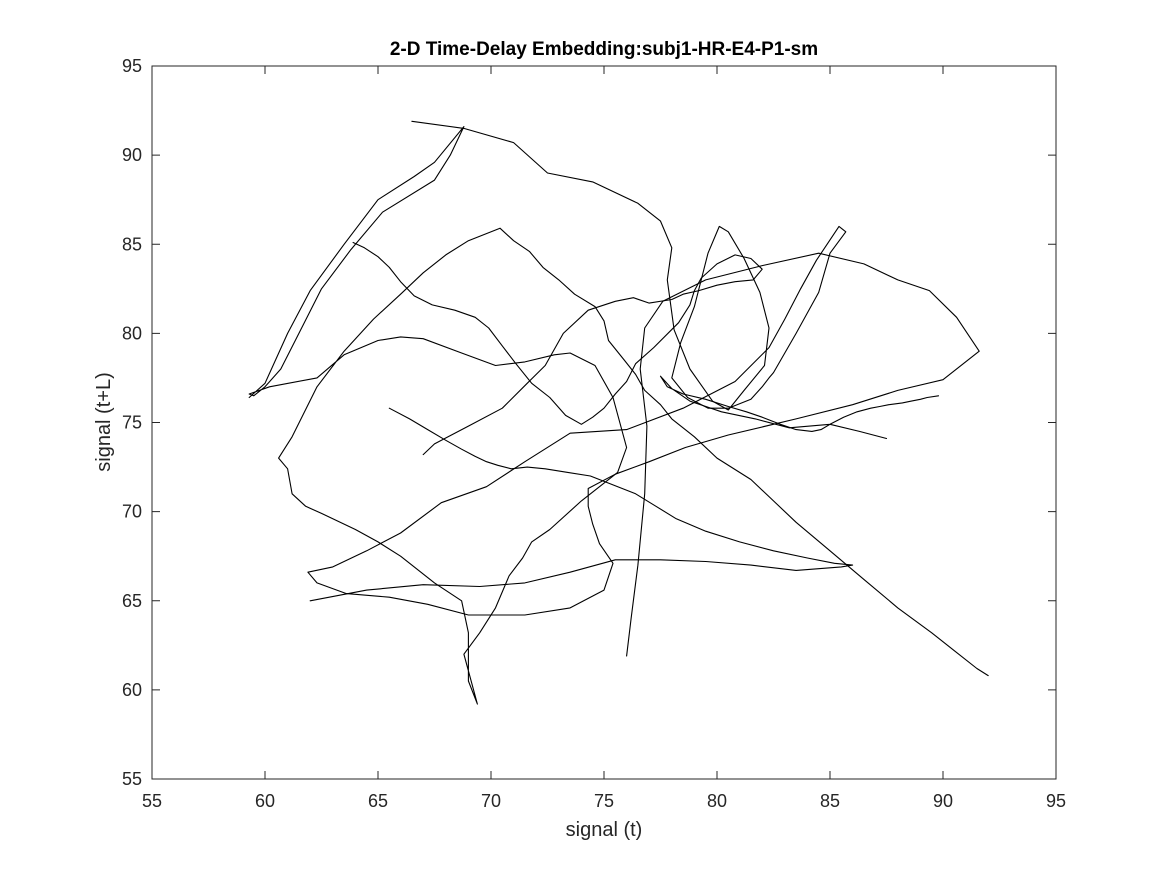  Describe the element at coordinates (132, 155) in the screenshot. I see `y-tick-label-90: 90` at that location.